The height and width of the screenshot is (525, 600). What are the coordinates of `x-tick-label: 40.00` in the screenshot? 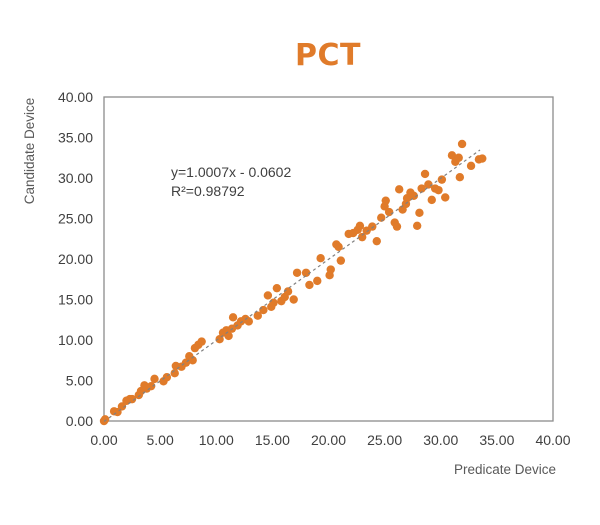 It's located at (552, 440).